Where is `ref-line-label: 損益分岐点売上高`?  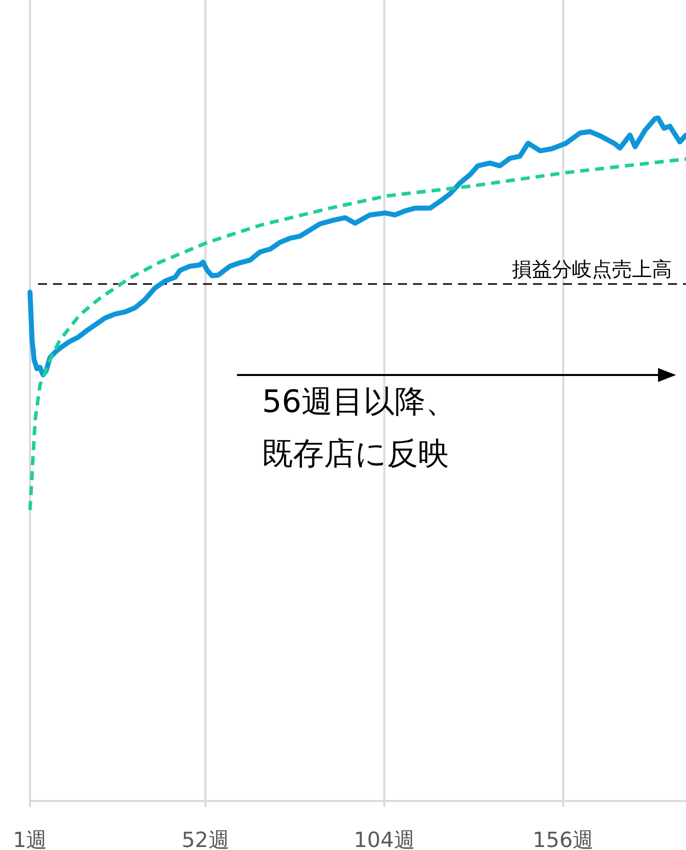 ref-line-label: 損益分岐点売上高 is located at coordinates (592, 268).